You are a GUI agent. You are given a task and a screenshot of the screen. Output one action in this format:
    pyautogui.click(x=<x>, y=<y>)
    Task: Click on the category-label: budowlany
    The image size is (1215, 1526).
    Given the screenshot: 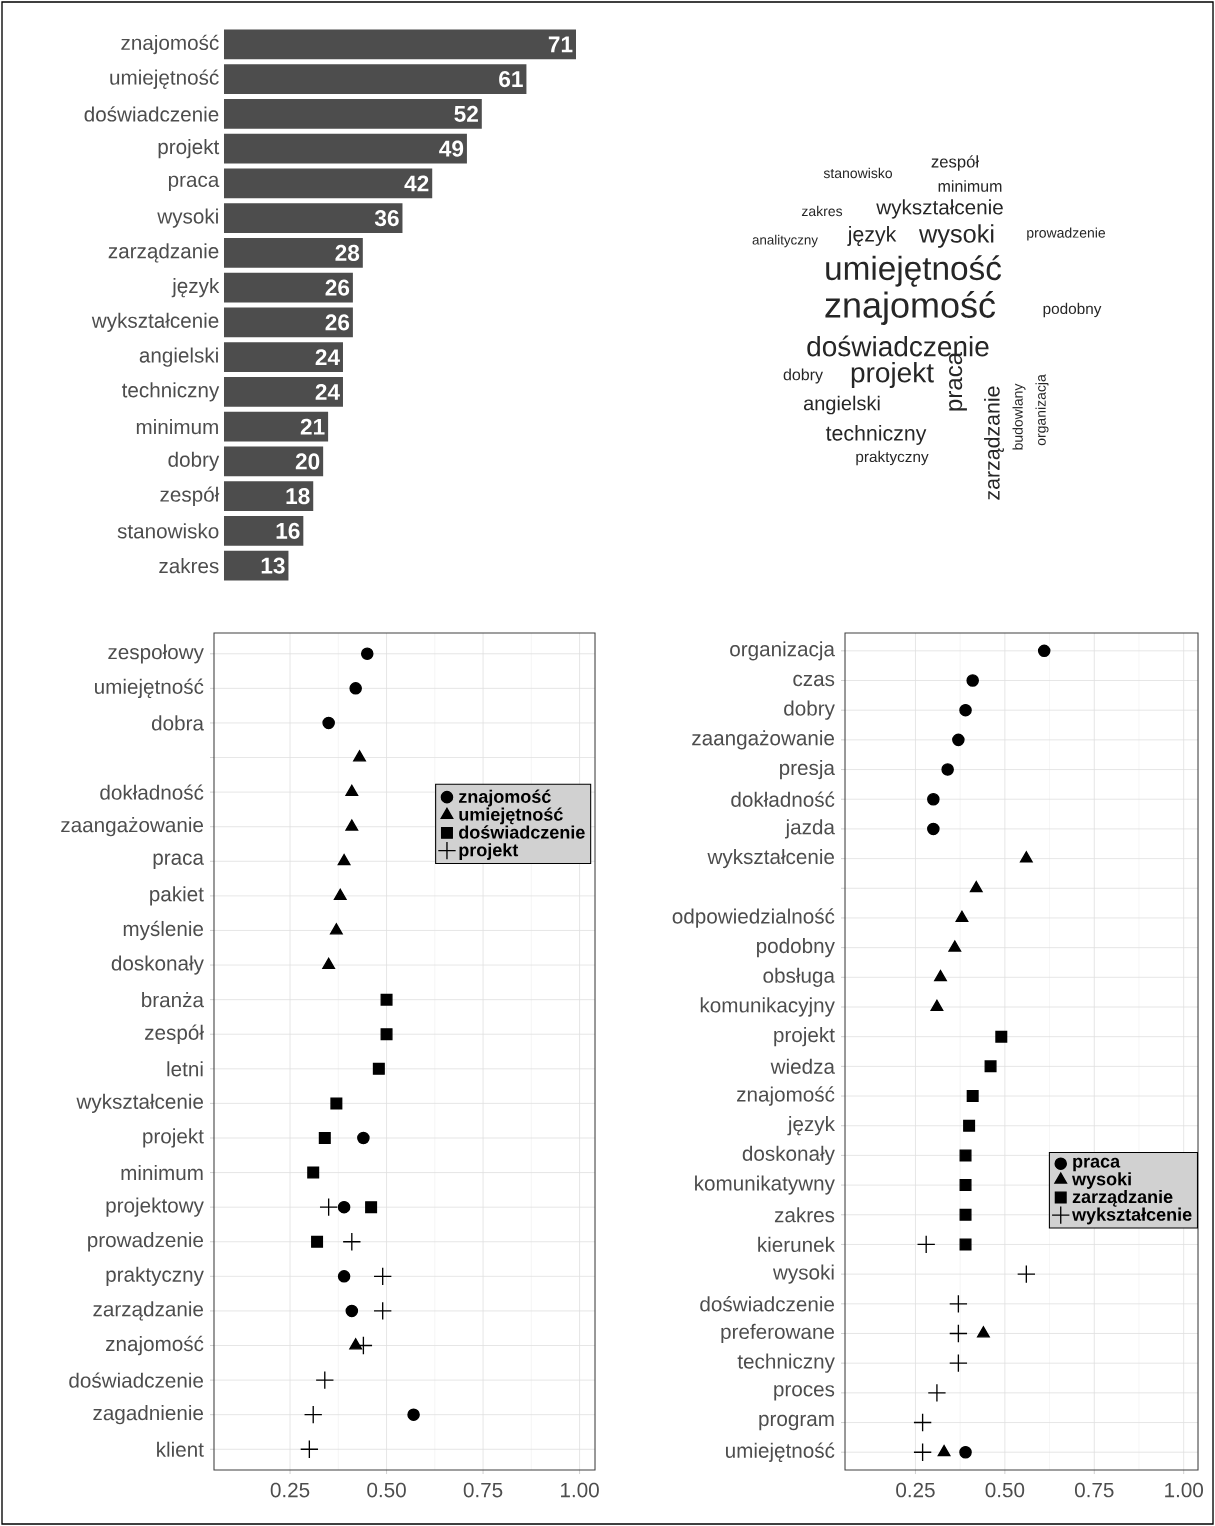 What is the action you would take?
    pyautogui.click(x=1019, y=416)
    